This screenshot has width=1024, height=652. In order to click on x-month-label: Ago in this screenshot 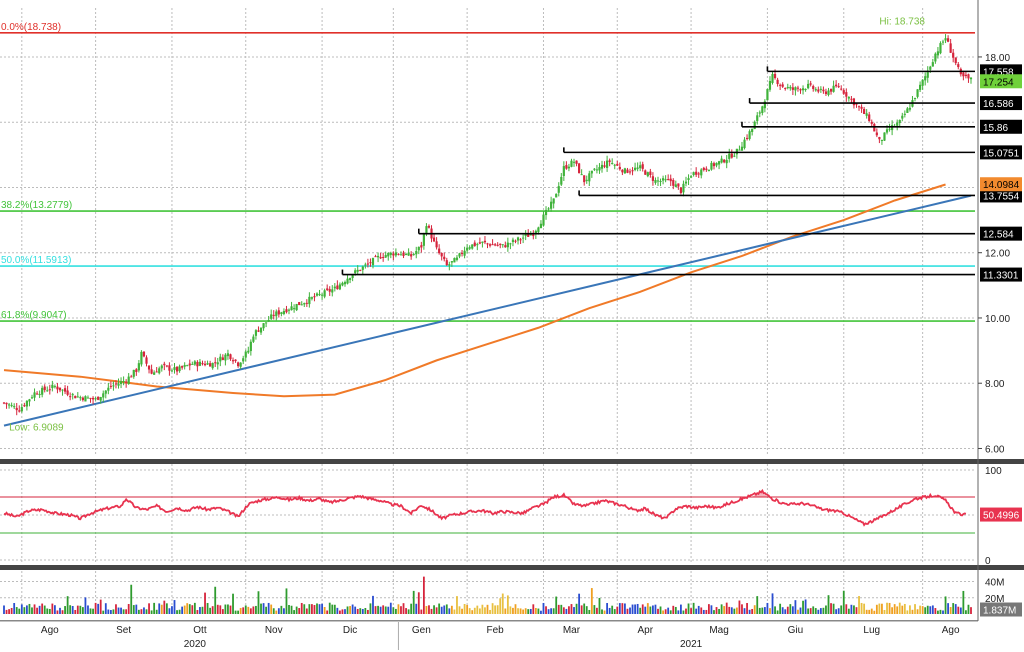, I will do `click(951, 630)`.